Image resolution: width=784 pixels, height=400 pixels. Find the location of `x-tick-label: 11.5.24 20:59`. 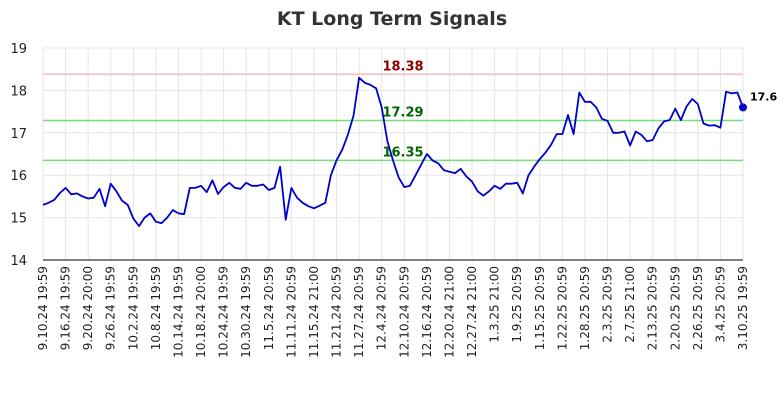

x-tick-label: 11.5.24 20:59 is located at coordinates (269, 308).